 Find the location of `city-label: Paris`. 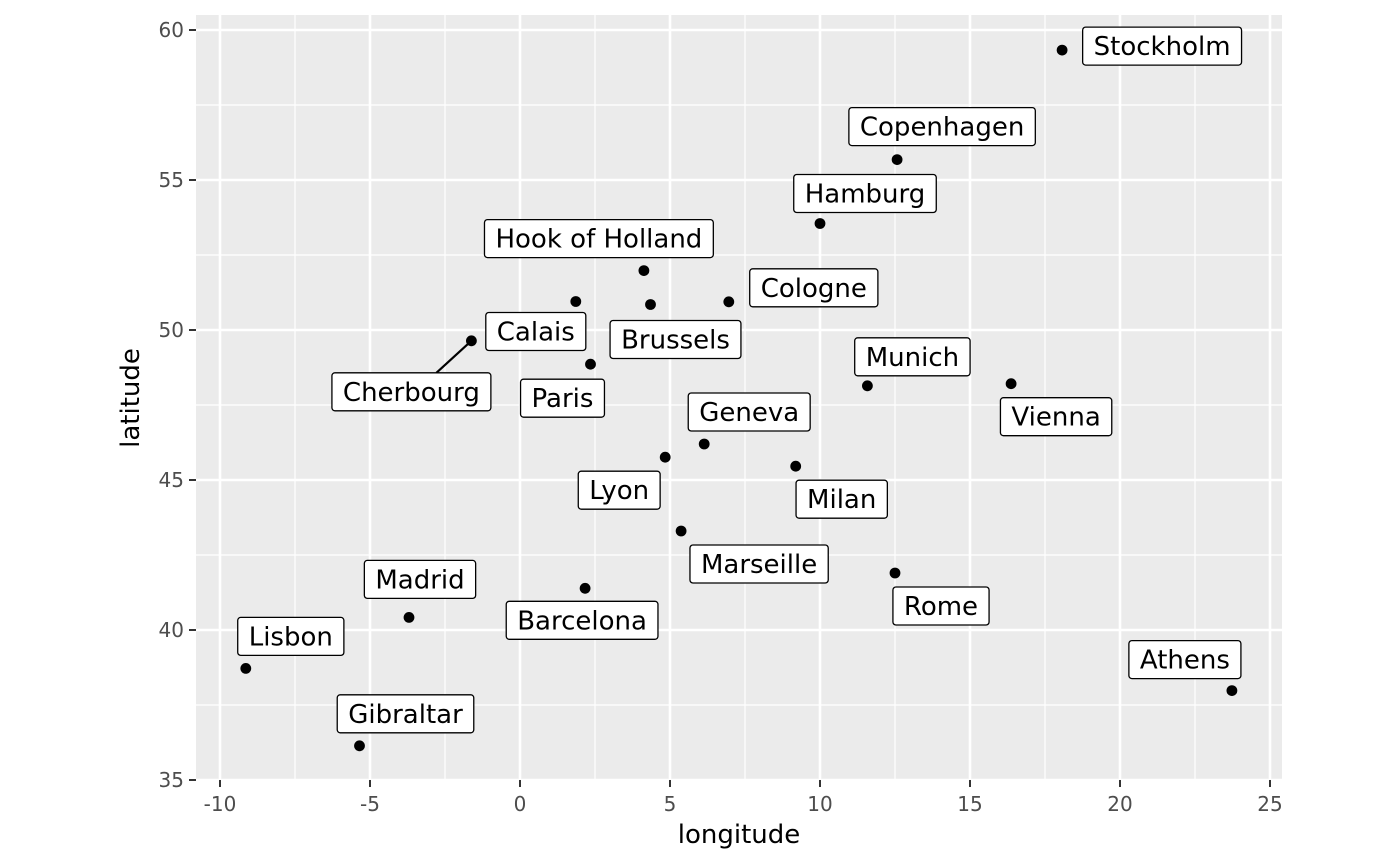

city-label: Paris is located at coordinates (562, 398).